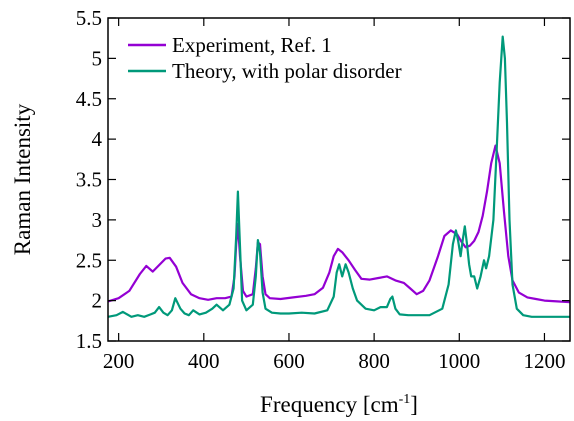 The image size is (574, 421). I want to click on x-axis-title: Frequency [cm-1], so click(339, 404).